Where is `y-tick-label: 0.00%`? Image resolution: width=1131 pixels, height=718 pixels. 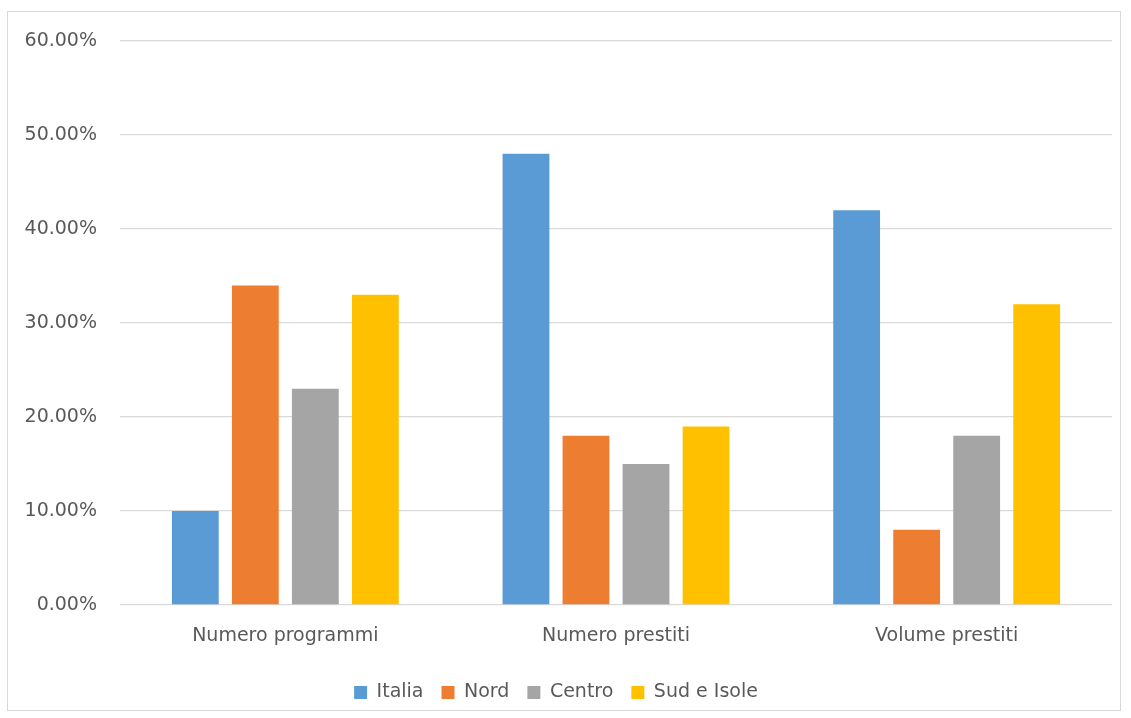 y-tick-label: 0.00% is located at coordinates (66, 602).